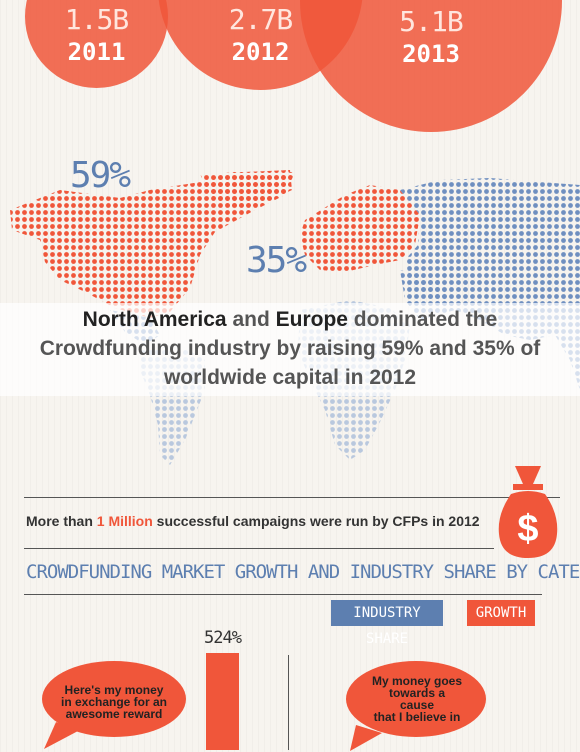  I want to click on bubble-2011: 1.5B 2011, so click(96, 44).